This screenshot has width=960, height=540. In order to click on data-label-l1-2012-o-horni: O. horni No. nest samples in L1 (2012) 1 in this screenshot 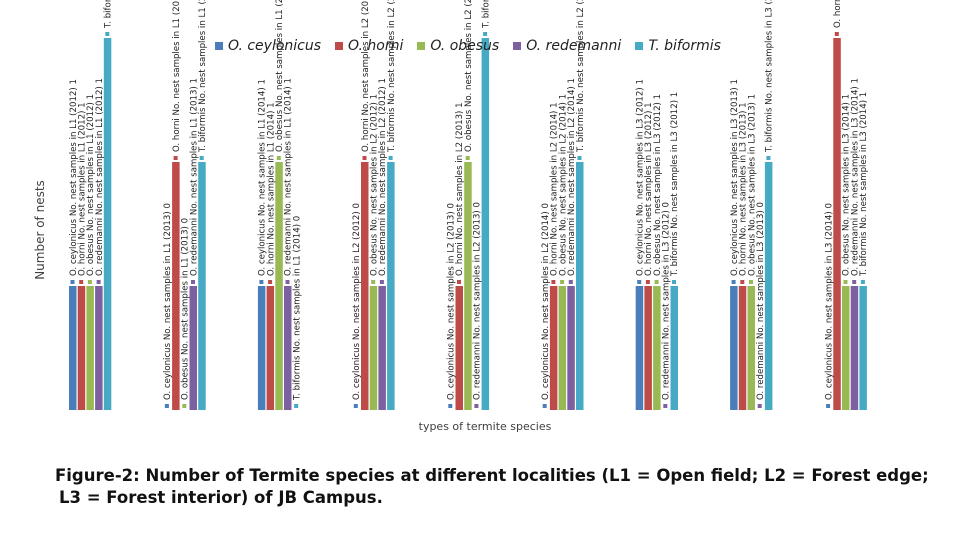, I will do `click(83, 189)`.